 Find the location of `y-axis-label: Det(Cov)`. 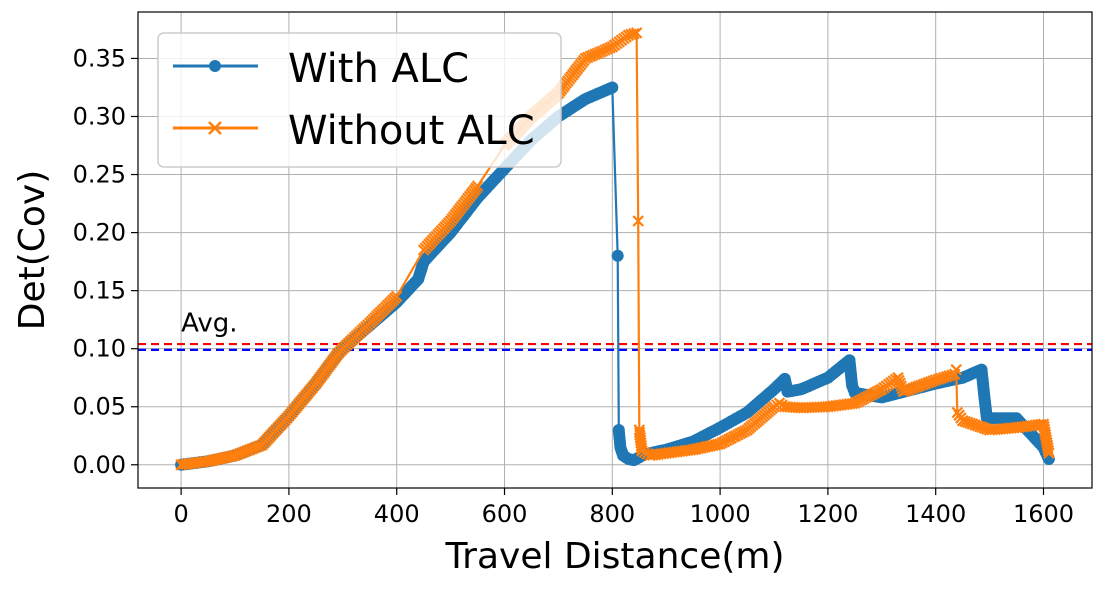

y-axis-label: Det(Cov) is located at coordinates (32, 250).